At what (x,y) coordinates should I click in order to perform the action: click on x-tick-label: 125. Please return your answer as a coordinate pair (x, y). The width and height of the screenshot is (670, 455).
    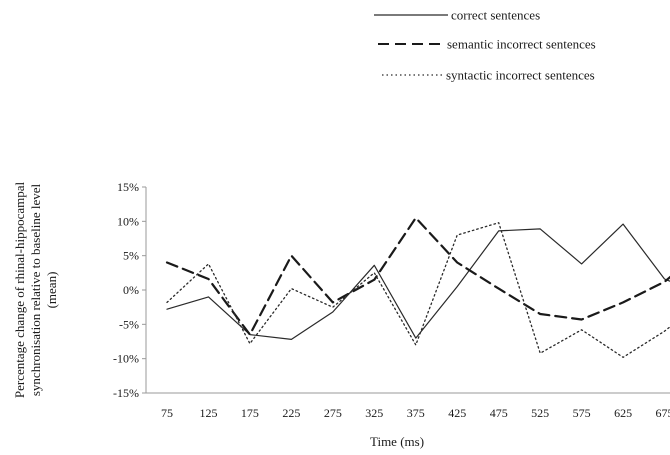
    Looking at the image, I should click on (208, 413).